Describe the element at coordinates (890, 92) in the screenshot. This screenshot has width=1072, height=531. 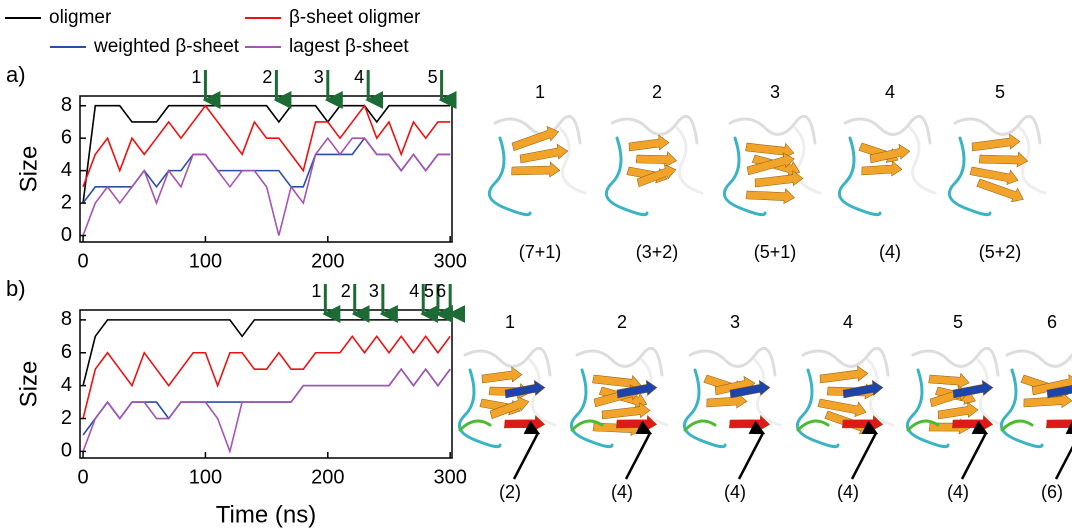
I see `structure-number: 4` at that location.